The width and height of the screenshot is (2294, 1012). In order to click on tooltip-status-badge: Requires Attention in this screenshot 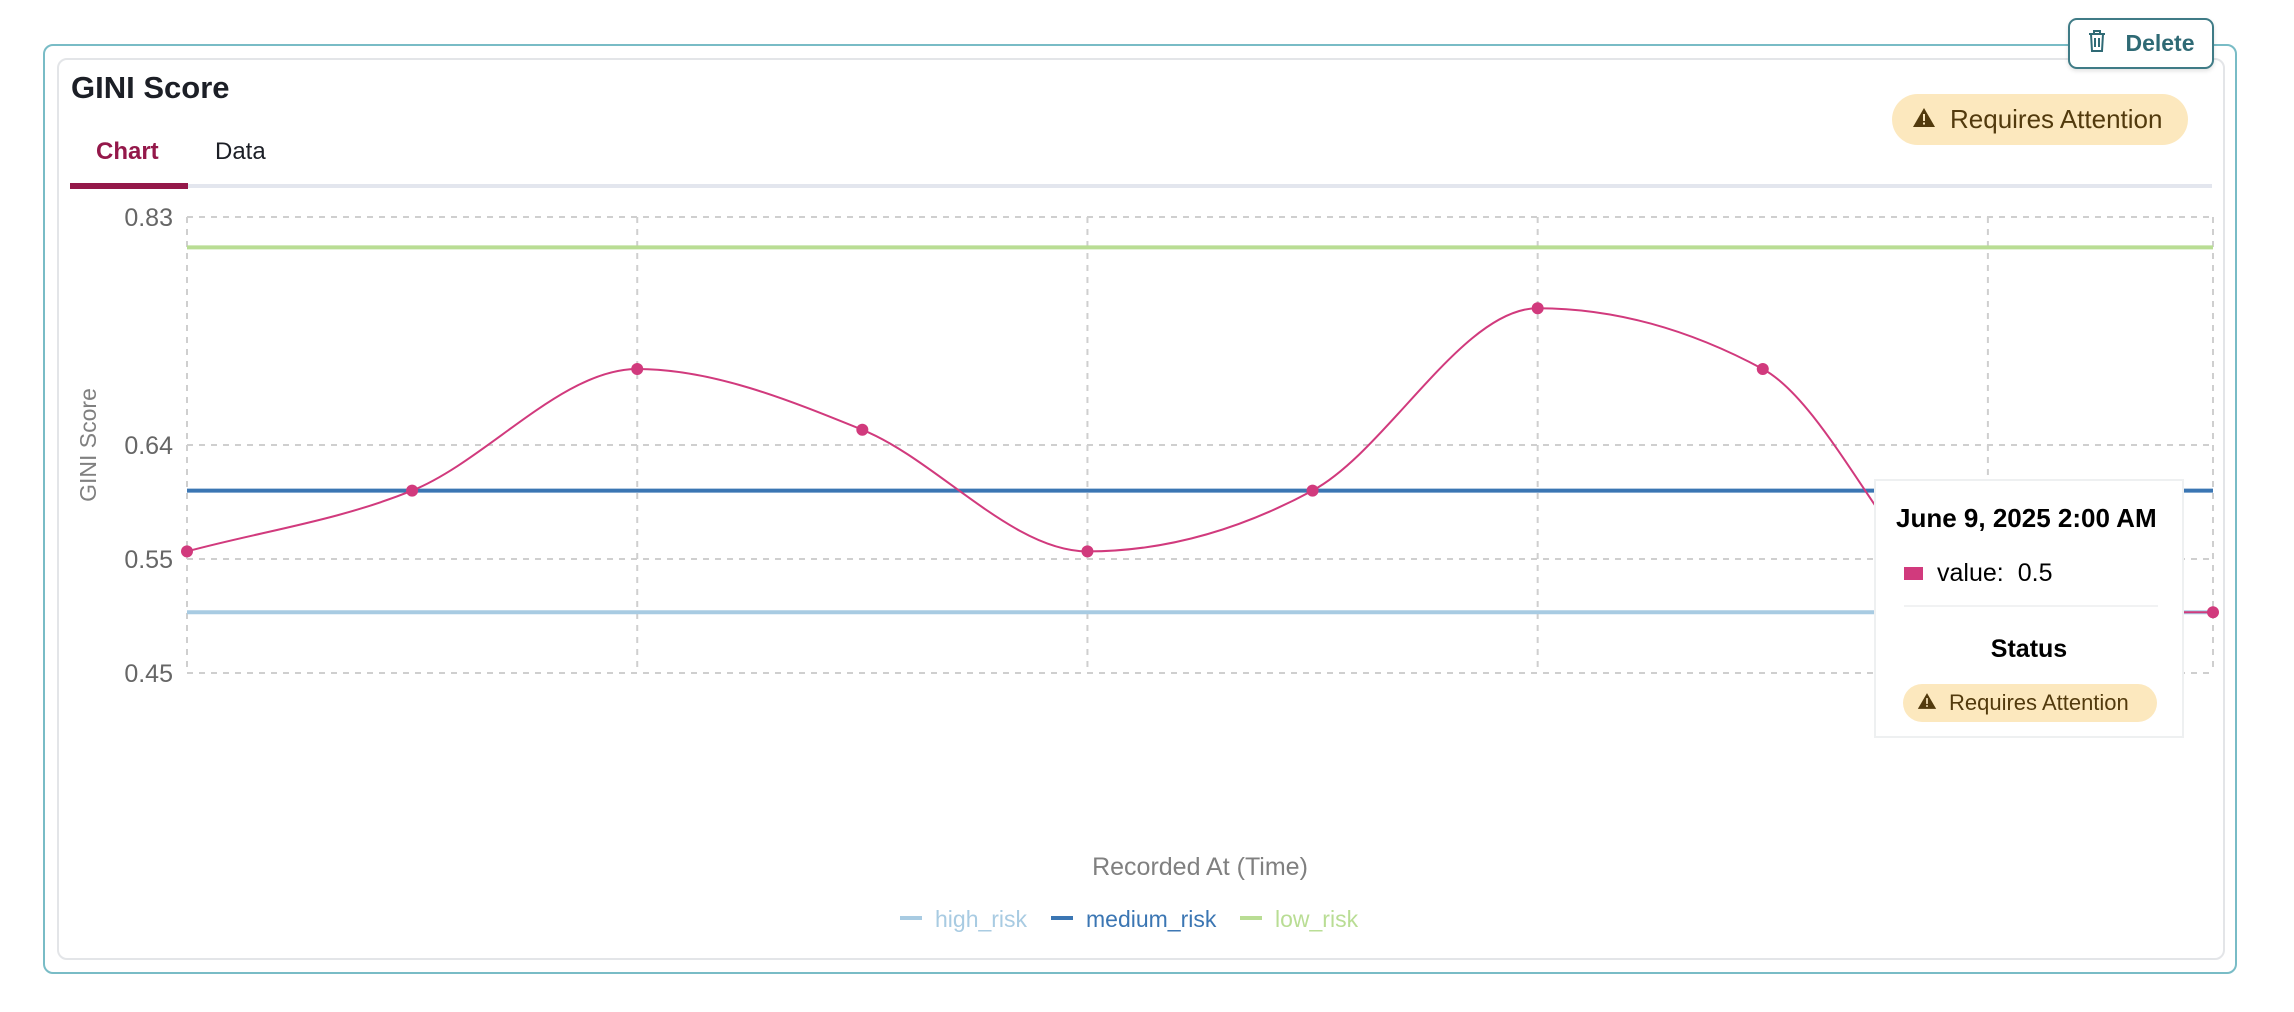, I will do `click(2030, 703)`.